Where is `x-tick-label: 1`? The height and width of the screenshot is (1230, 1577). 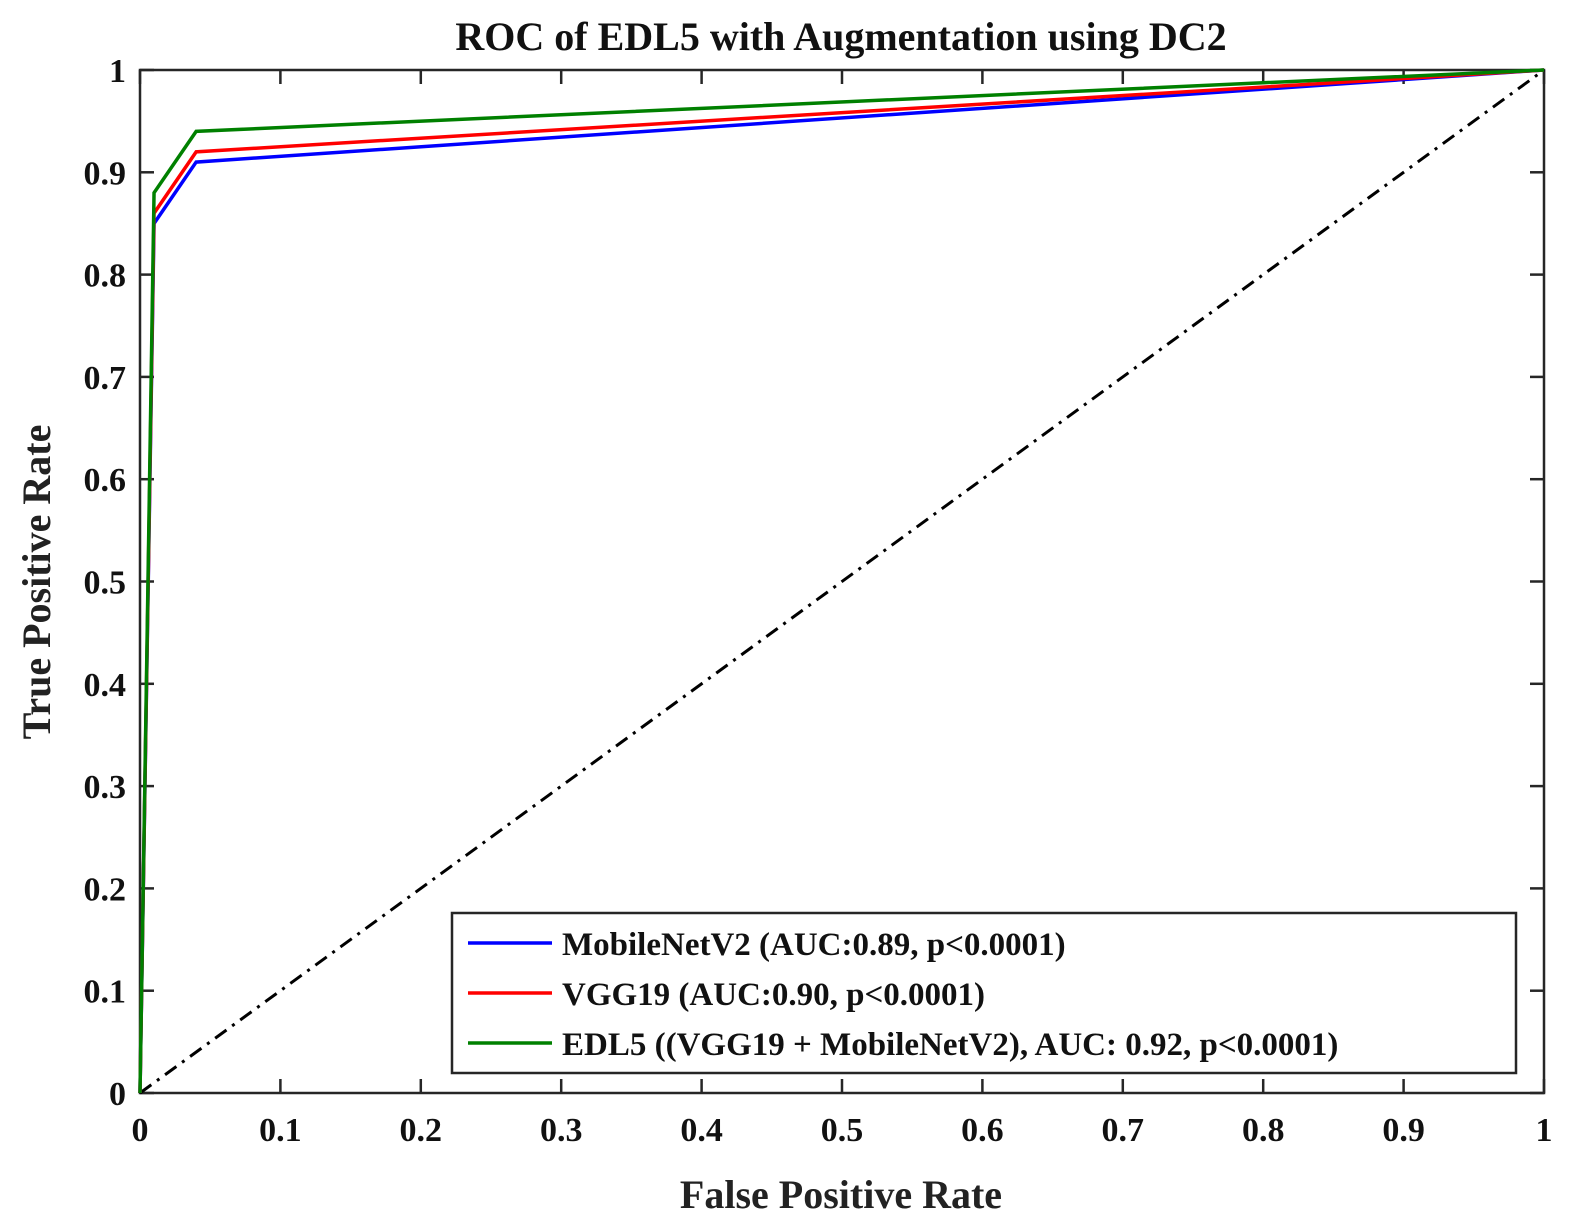
x-tick-label: 1 is located at coordinates (1544, 1130).